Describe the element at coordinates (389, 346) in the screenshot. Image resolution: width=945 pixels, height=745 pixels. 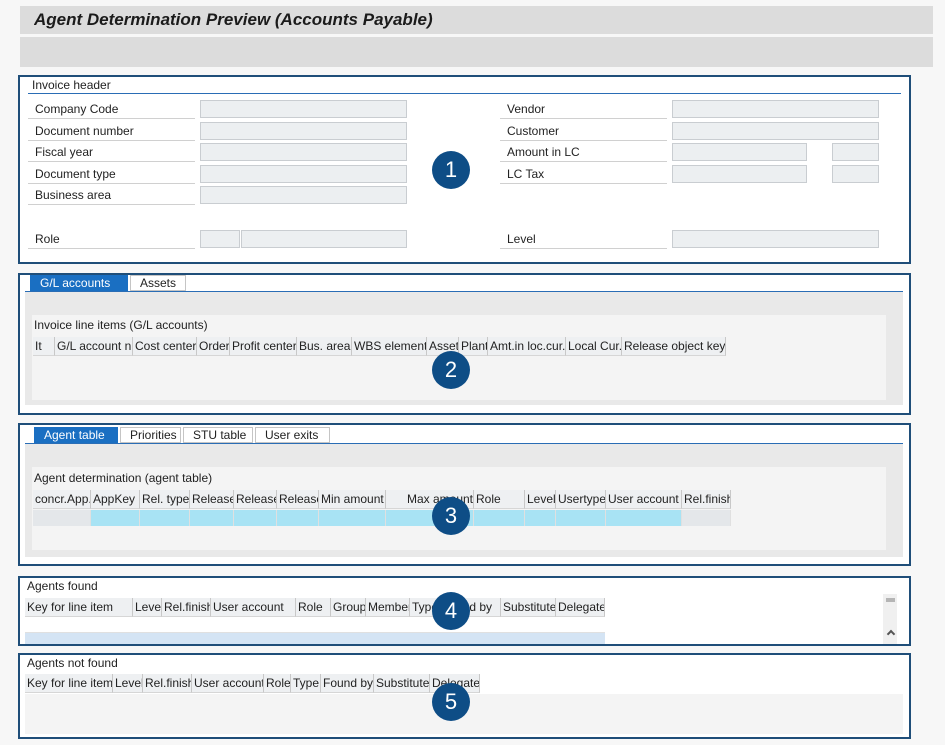
I see `column-header: WBS element` at that location.